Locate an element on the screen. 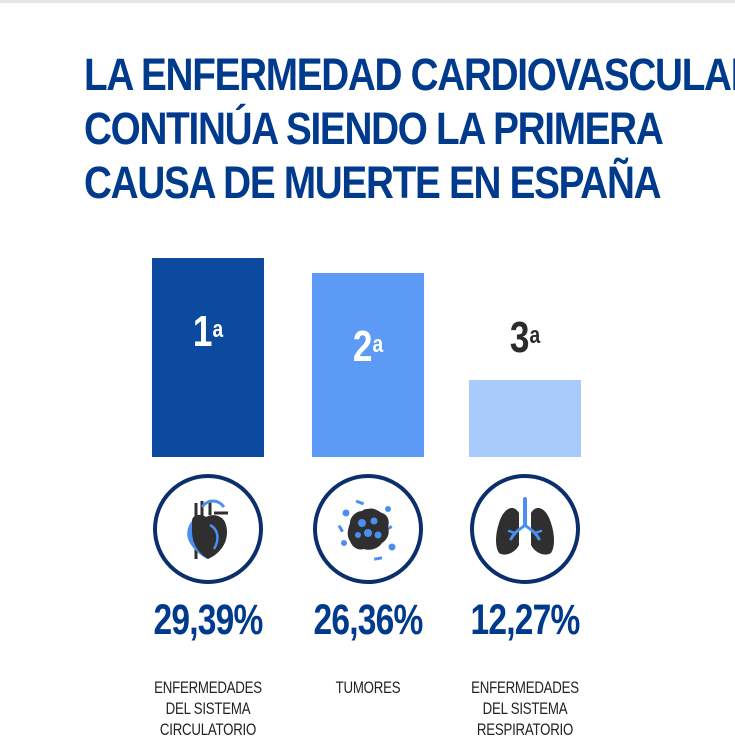  percentage-3: 12,27% is located at coordinates (525, 620).